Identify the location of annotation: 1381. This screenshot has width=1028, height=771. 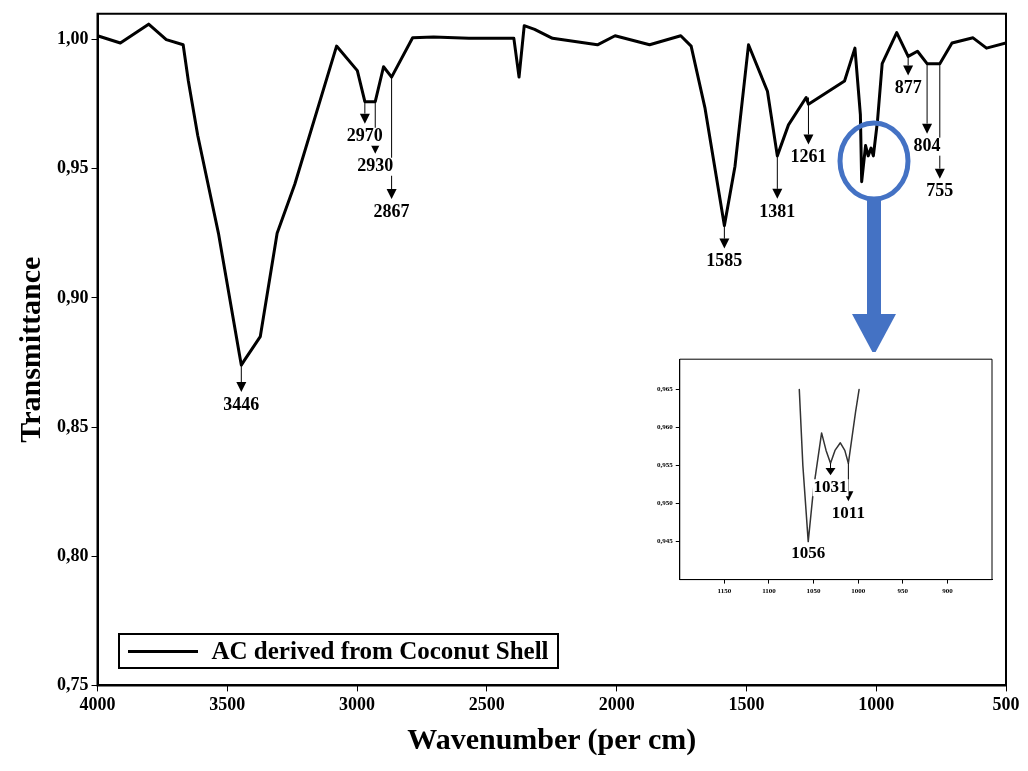
(777, 210).